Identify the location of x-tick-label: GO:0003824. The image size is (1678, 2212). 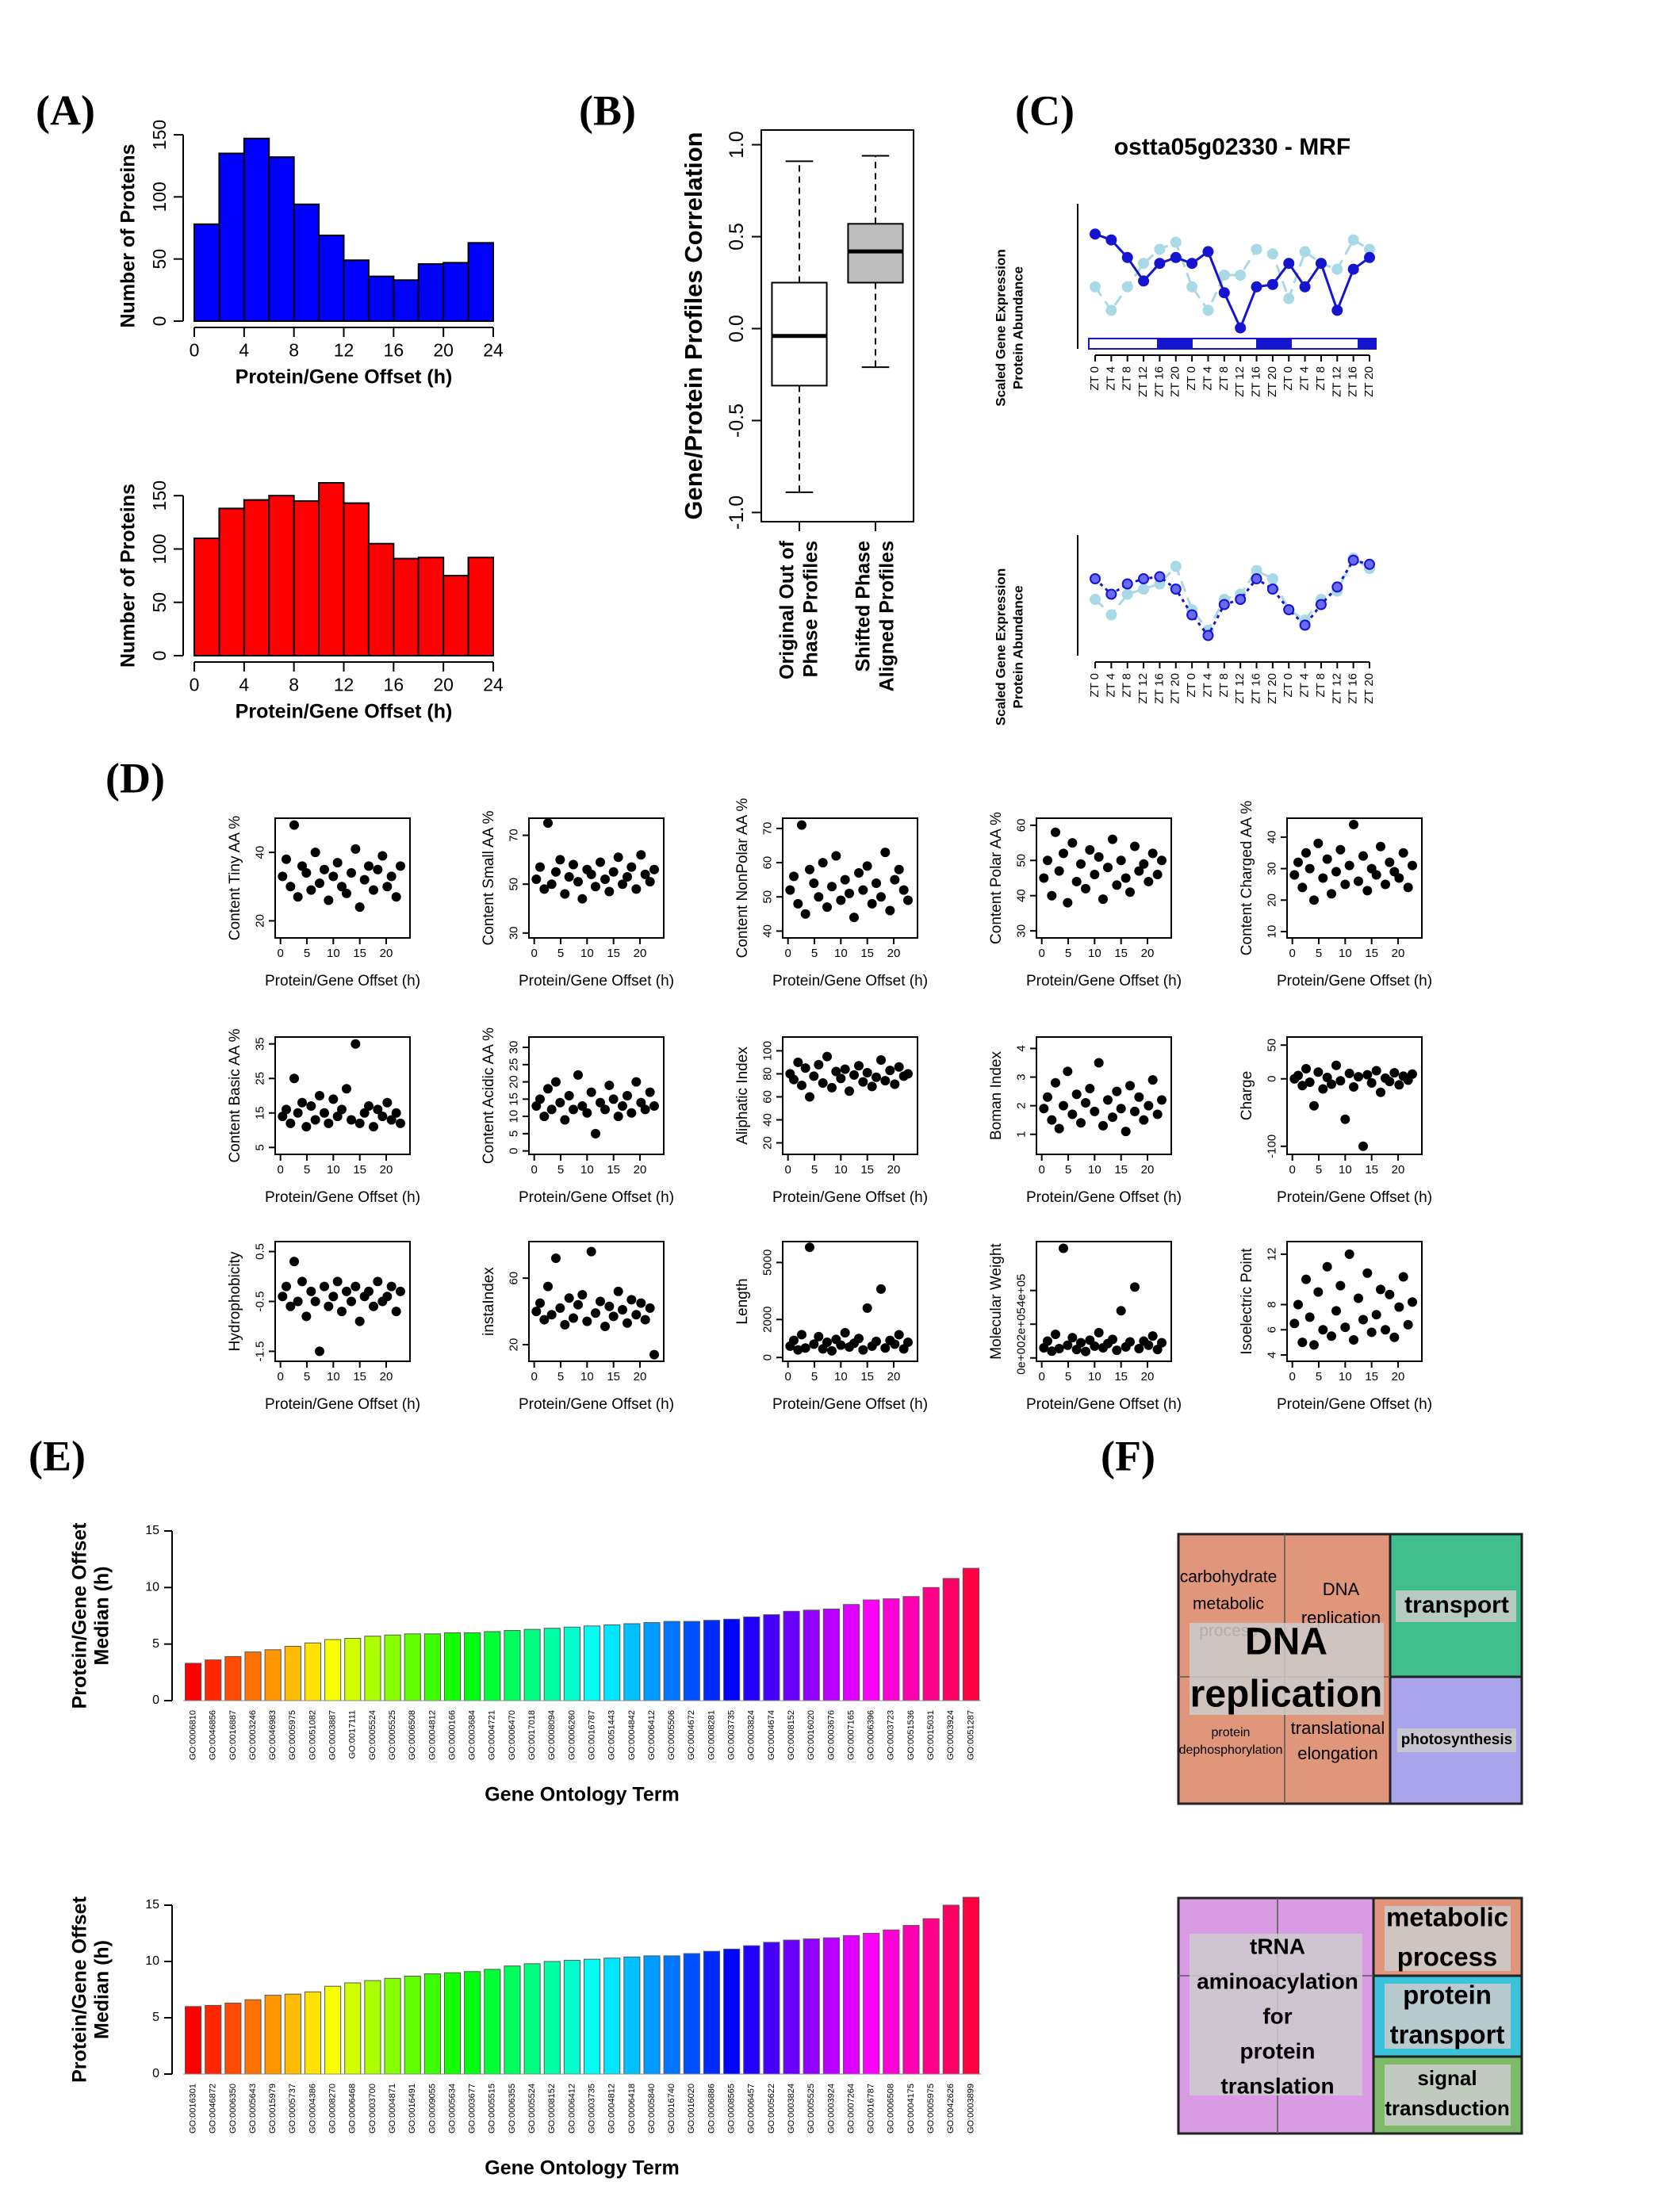
(752, 1735).